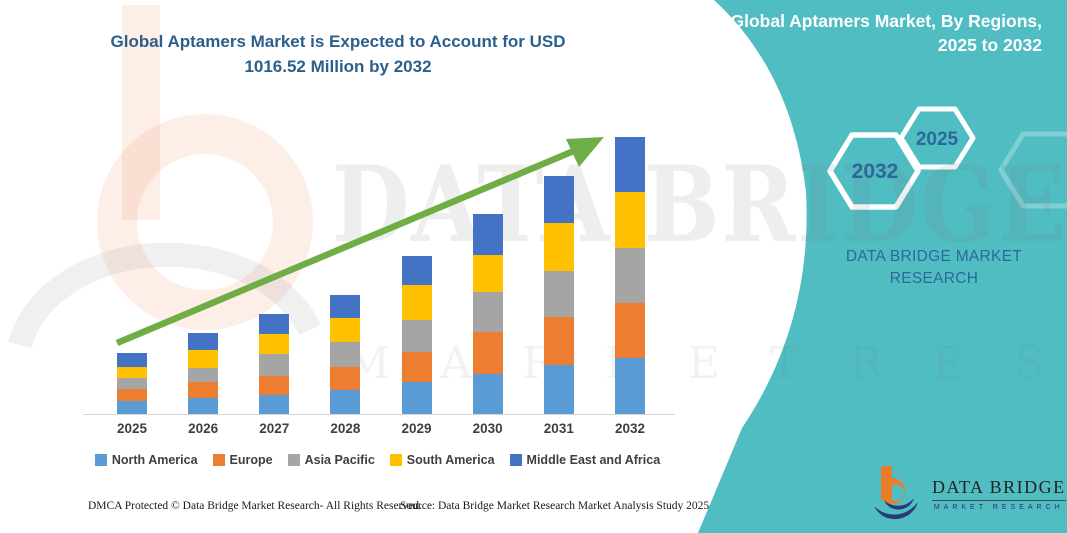 The image size is (1067, 533). Describe the element at coordinates (154, 460) in the screenshot. I see `legend-label: North America` at that location.